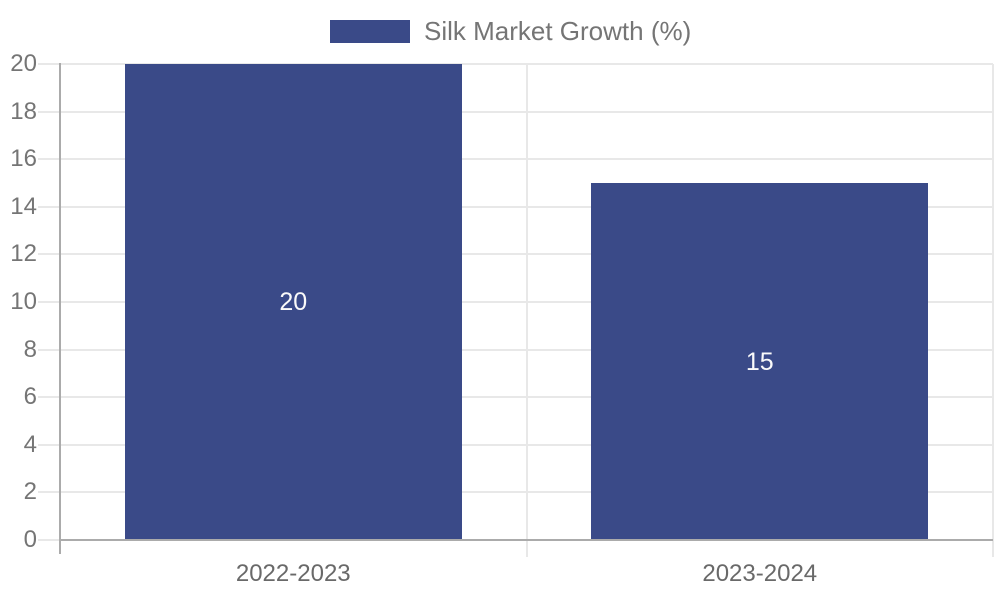 This screenshot has width=1000, height=600. I want to click on x-axis-line, so click(526, 540).